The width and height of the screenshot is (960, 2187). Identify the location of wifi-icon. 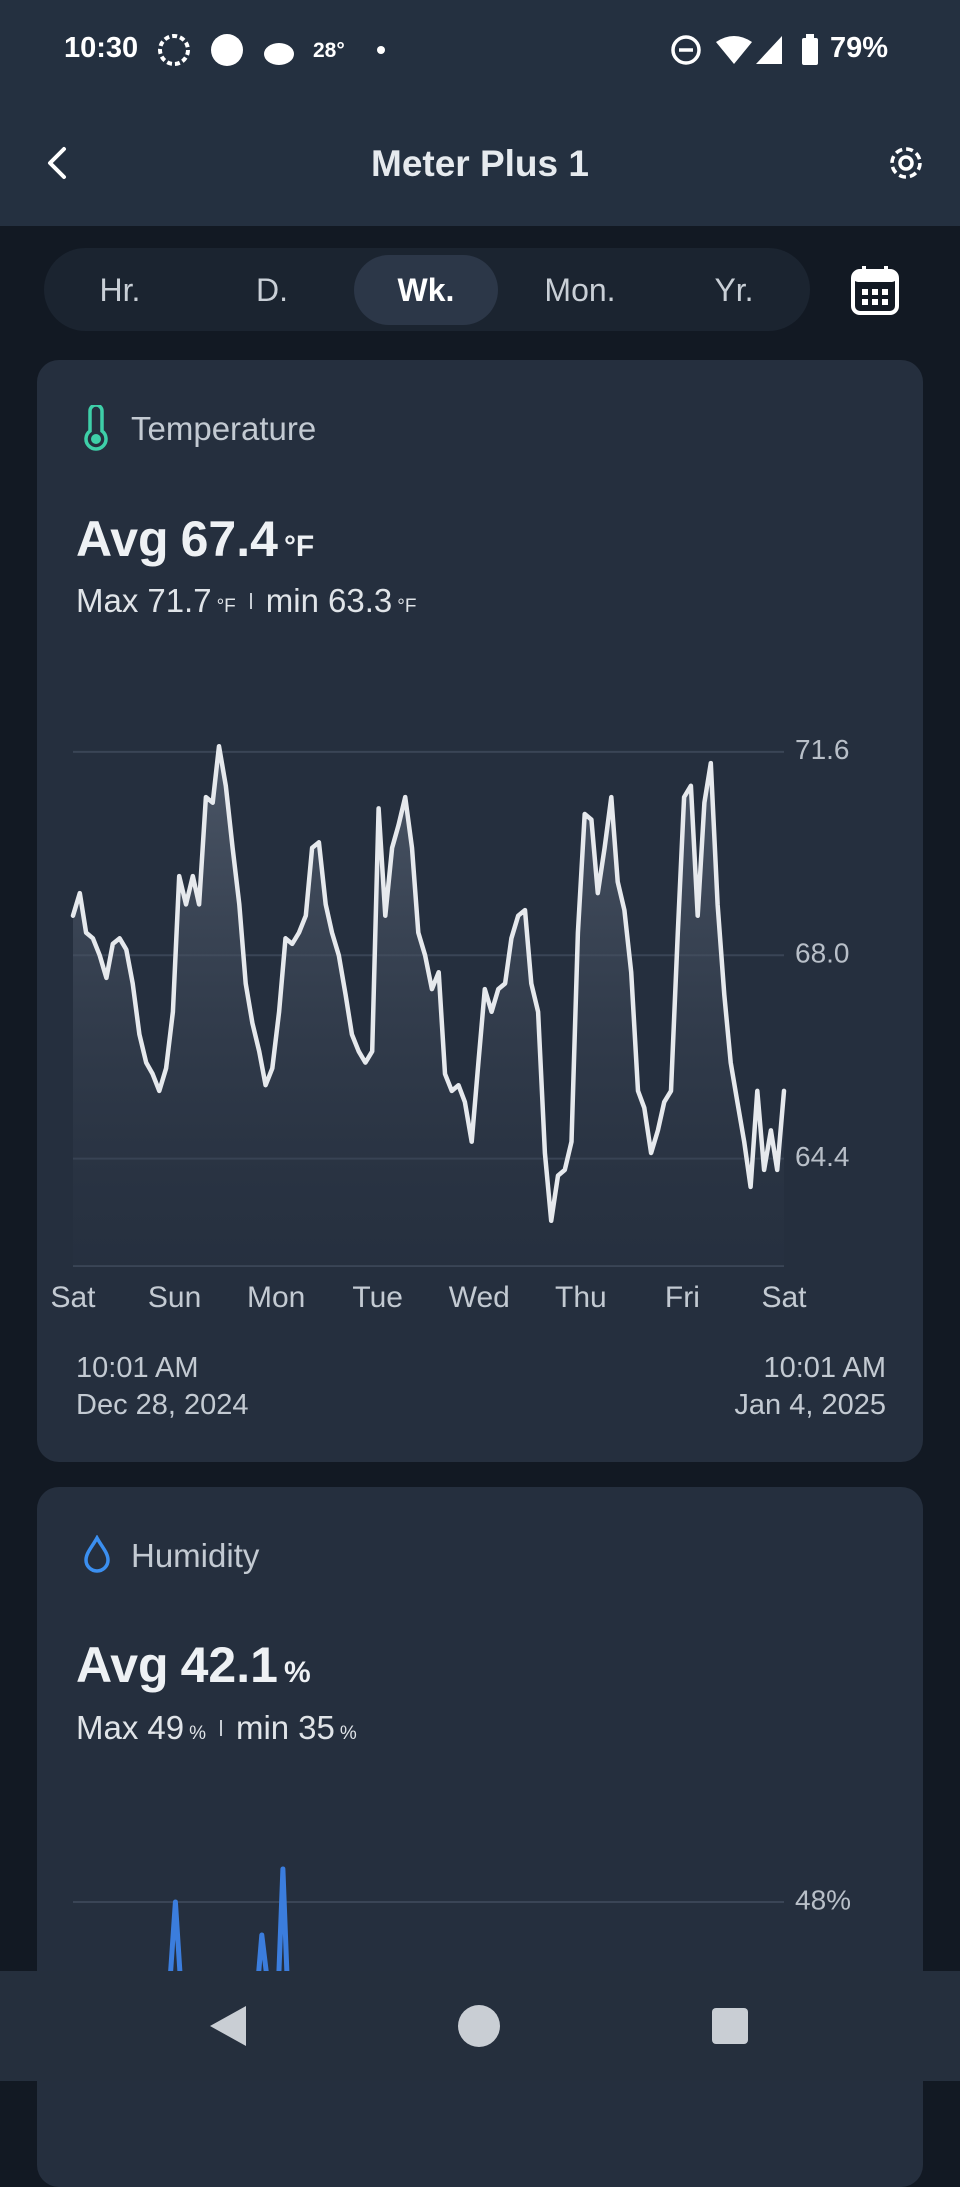
(734, 50).